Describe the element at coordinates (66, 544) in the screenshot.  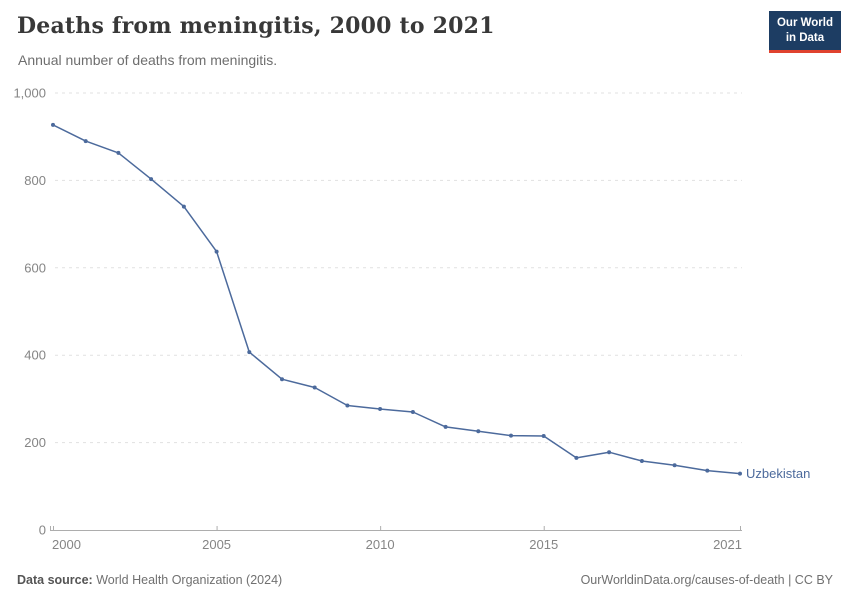
I see `x-tick-label: 2000` at that location.